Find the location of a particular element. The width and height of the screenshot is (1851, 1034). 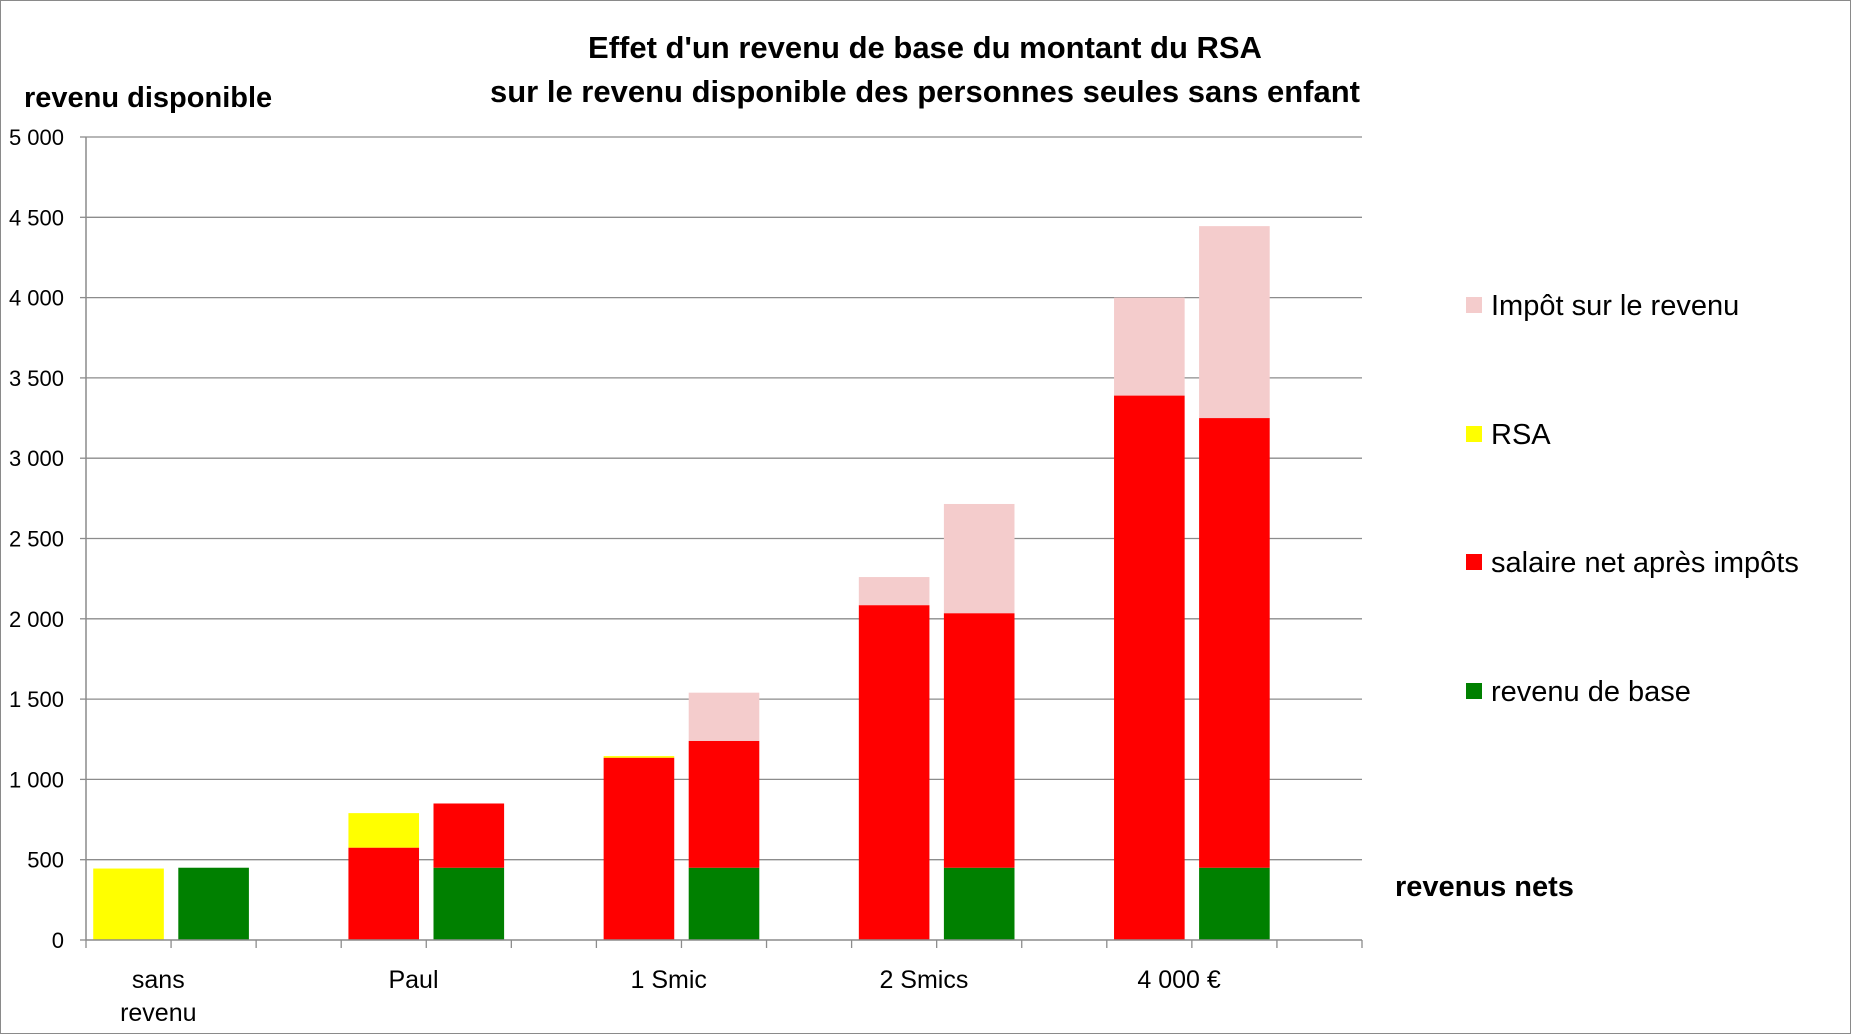

y-axis-title: revenu disponible is located at coordinates (148, 98).